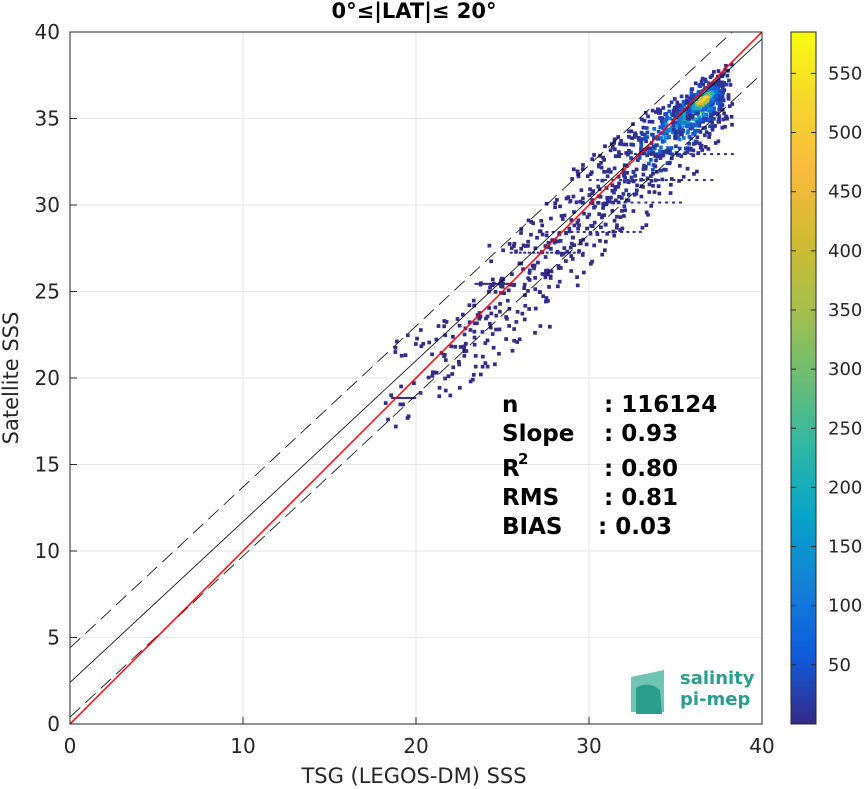  Describe the element at coordinates (532, 527) in the screenshot. I see `stats-bias-label: BIAS` at that location.